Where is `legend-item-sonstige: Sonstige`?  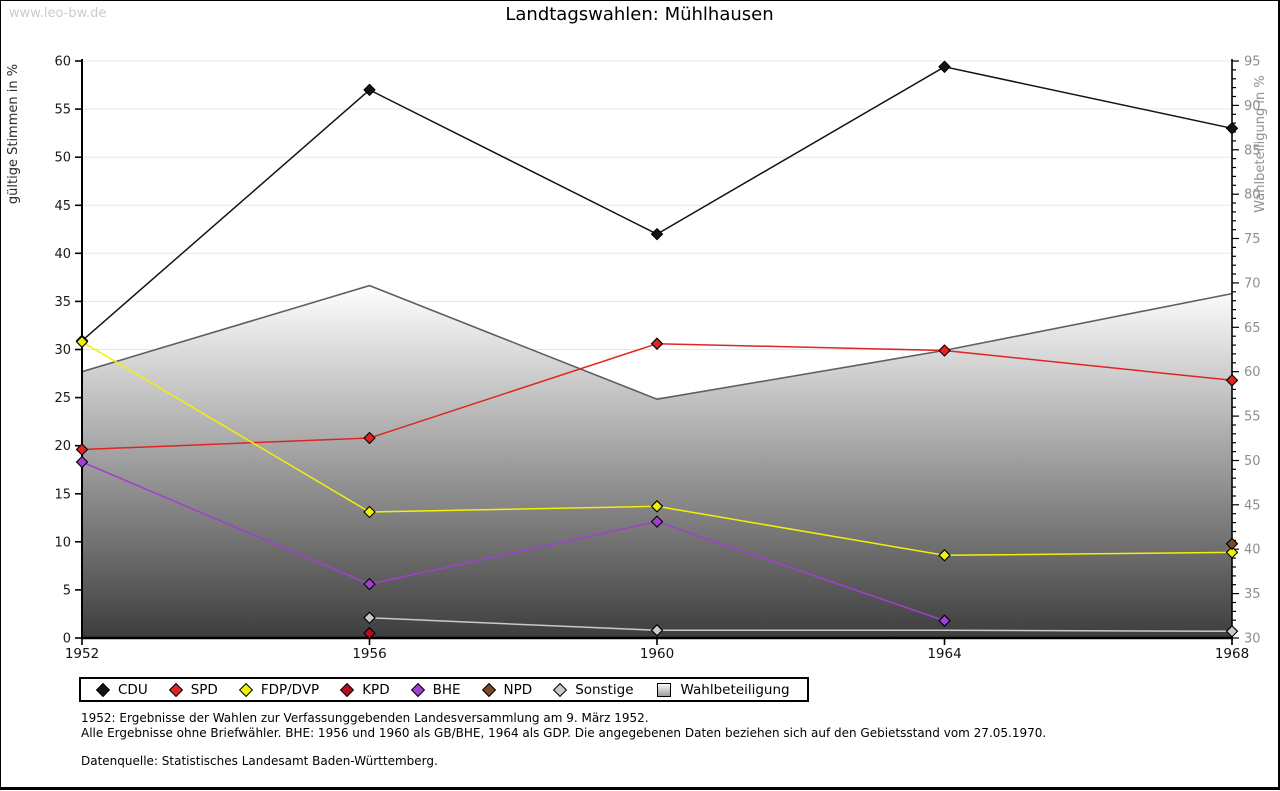
legend-item-sonstige: Sonstige is located at coordinates (593, 689).